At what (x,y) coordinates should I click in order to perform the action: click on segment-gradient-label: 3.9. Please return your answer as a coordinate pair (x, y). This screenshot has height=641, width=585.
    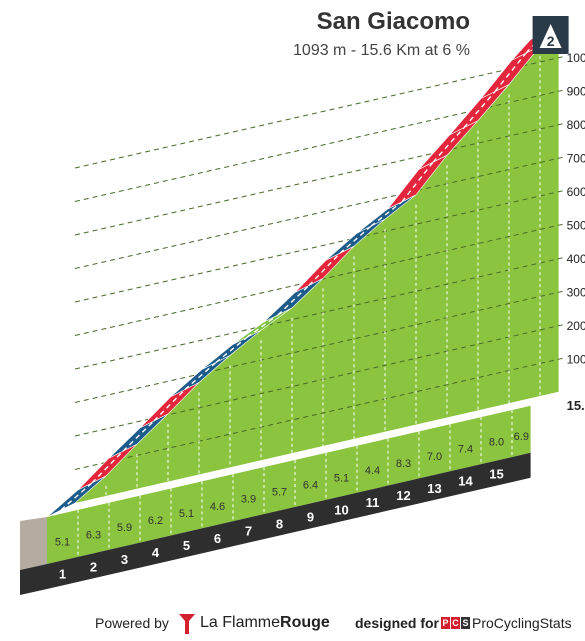
    Looking at the image, I should click on (248, 500).